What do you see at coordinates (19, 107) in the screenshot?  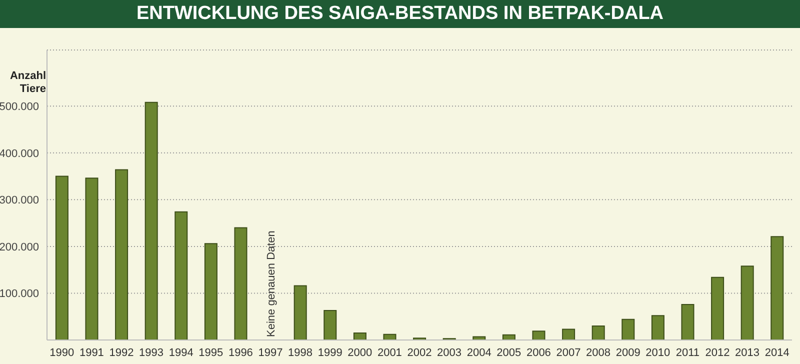 I see `y-tick-label: 500.000` at bounding box center [19, 107].